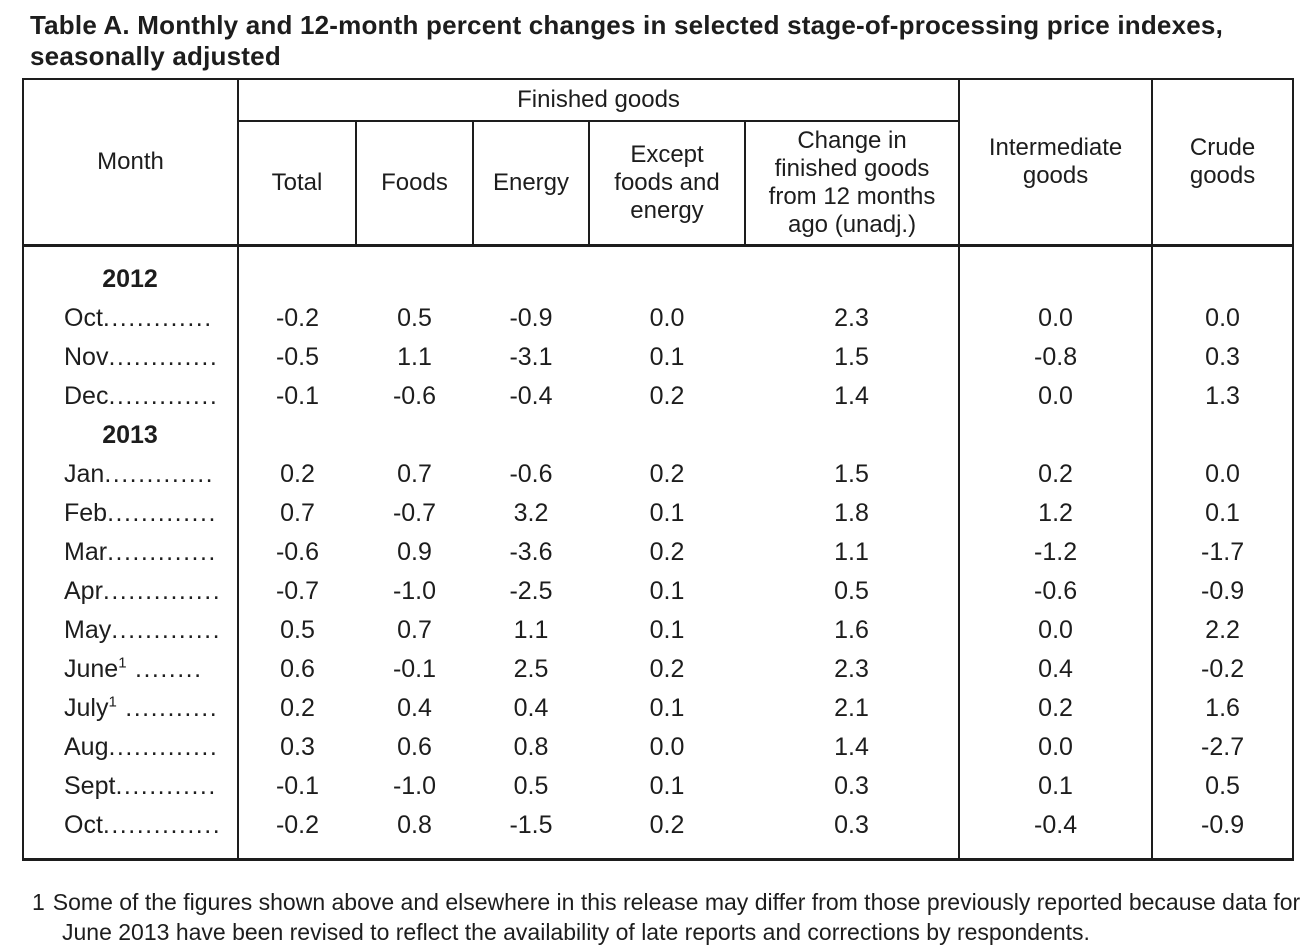 This screenshot has height=945, width=1310. Describe the element at coordinates (414, 668) in the screenshot. I see `cell-foods: -0.1` at that location.